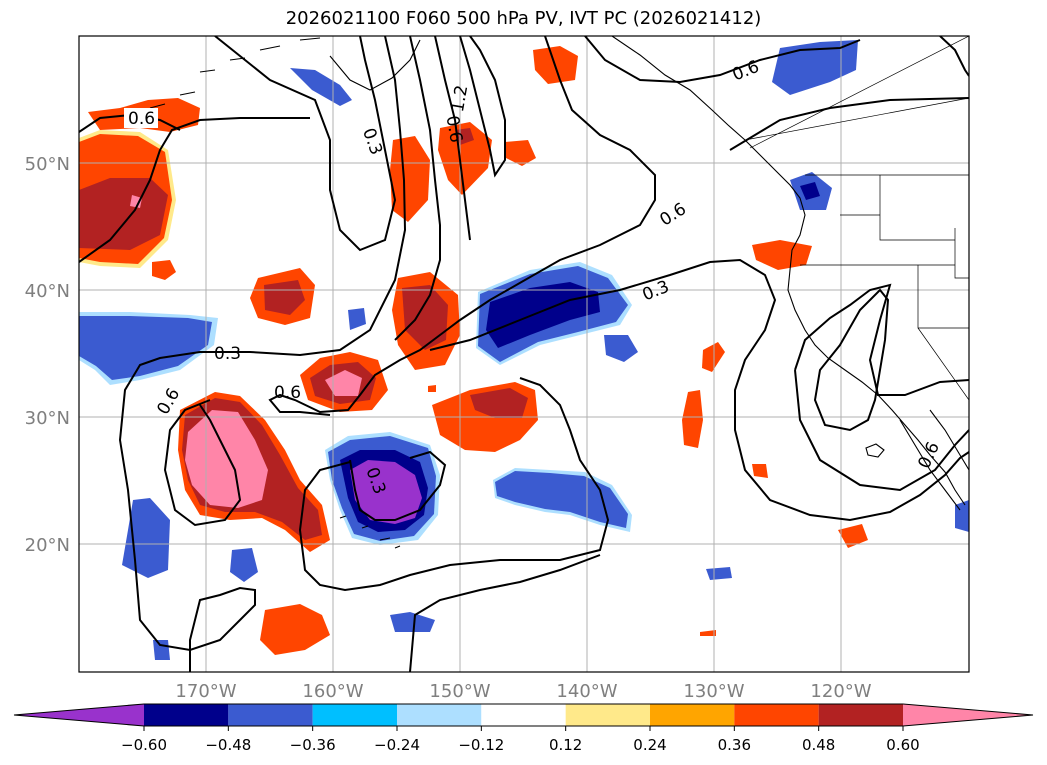 This screenshot has height=765, width=1047. I want to click on lon-label: 130°W, so click(713, 691).